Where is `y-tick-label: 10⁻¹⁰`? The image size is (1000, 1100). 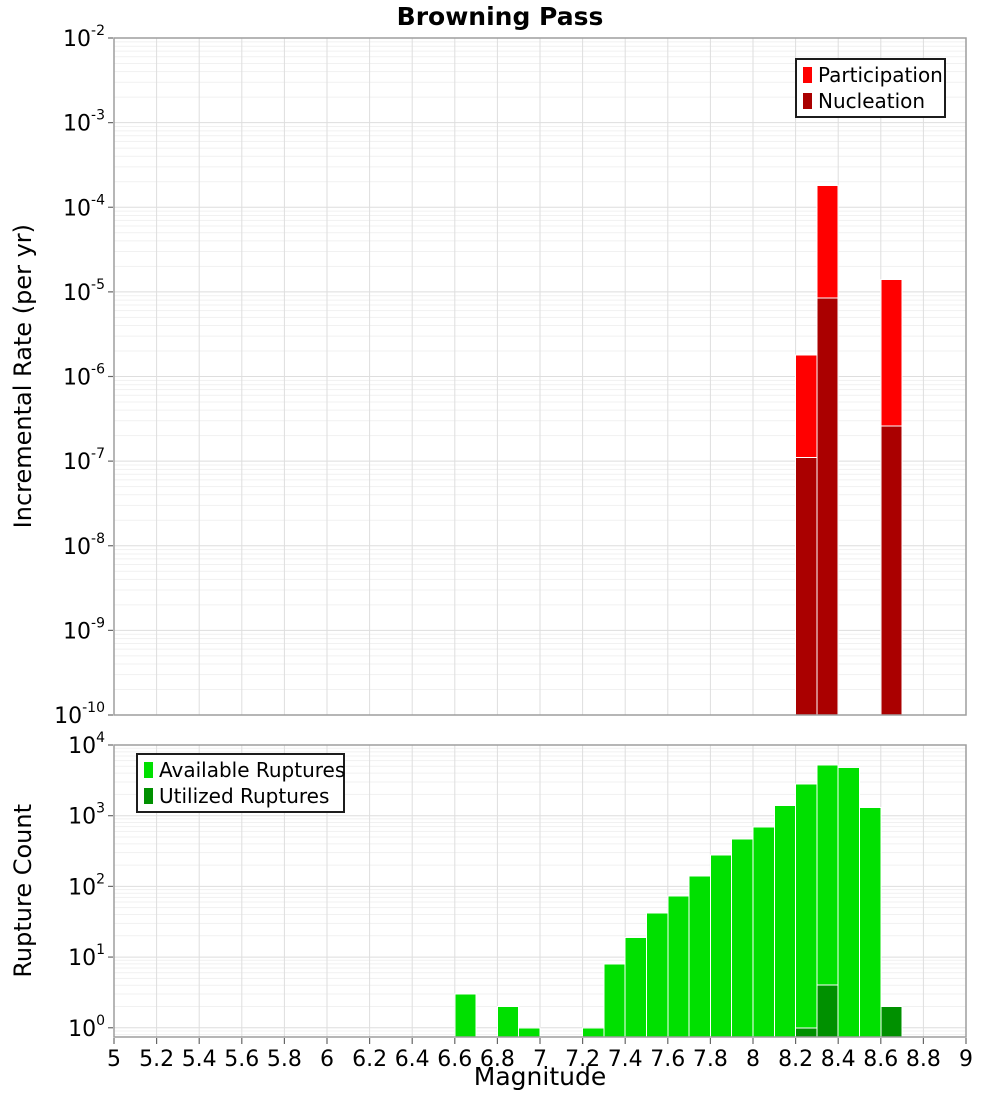 y-tick-label: 10⁻¹⁰ is located at coordinates (79, 714).